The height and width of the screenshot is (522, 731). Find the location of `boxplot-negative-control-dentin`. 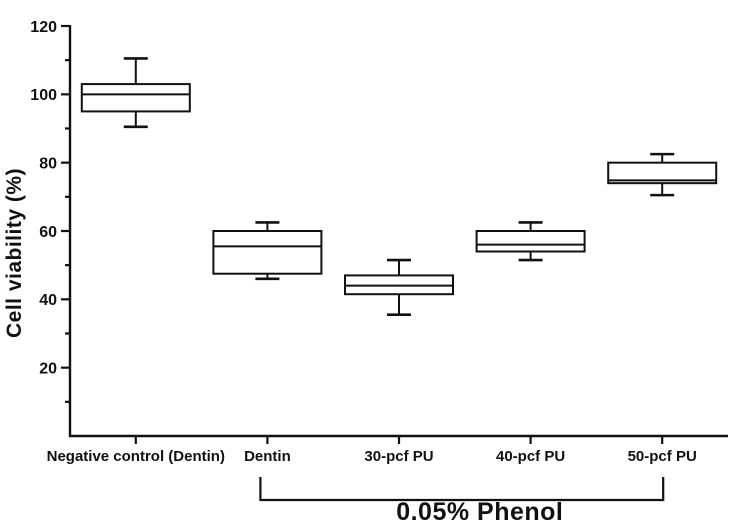

boxplot-negative-control-dentin is located at coordinates (135, 93).